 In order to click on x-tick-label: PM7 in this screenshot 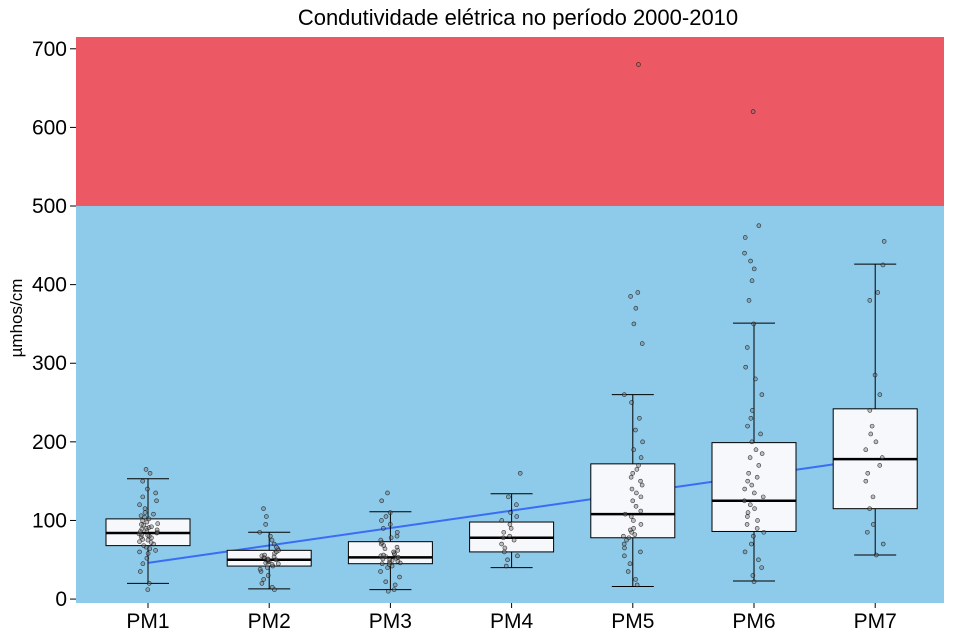, I will do `click(875, 621)`.